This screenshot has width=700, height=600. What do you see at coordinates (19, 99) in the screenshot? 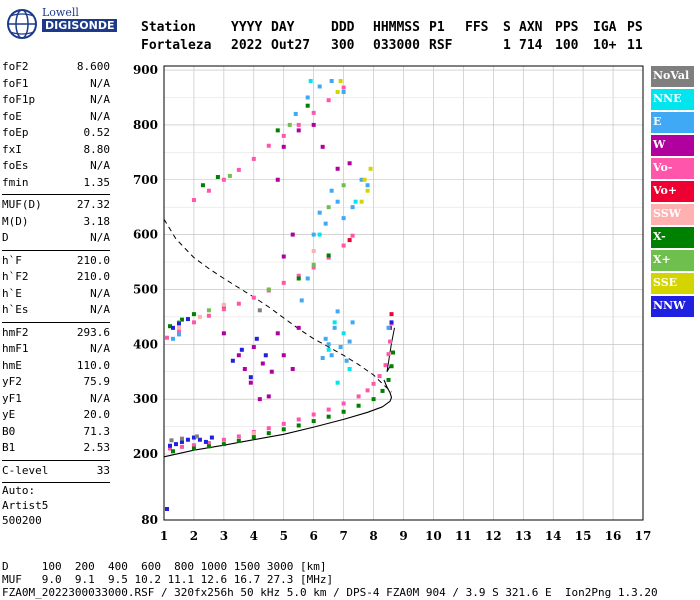
I see `param-key: foF1p` at bounding box center [19, 99].